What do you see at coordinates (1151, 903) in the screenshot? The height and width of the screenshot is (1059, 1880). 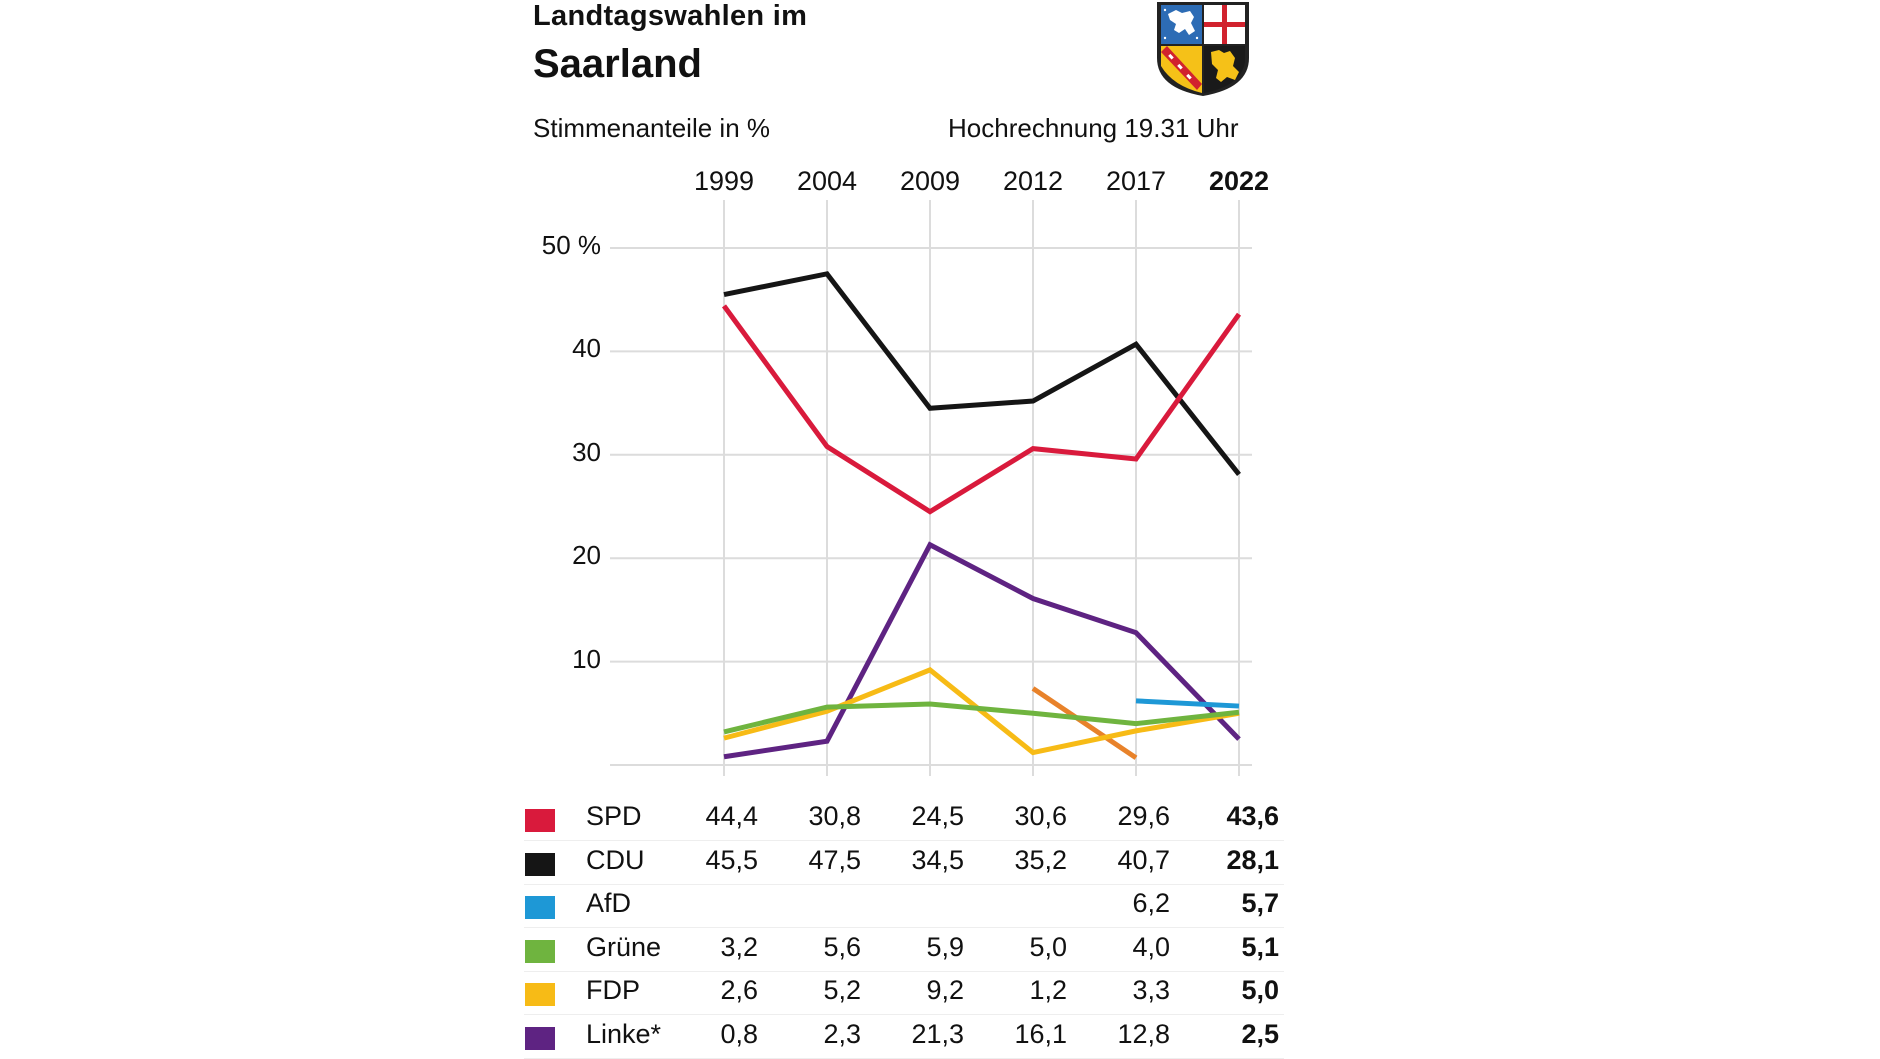 I see `value-cell: 6,2` at bounding box center [1151, 903].